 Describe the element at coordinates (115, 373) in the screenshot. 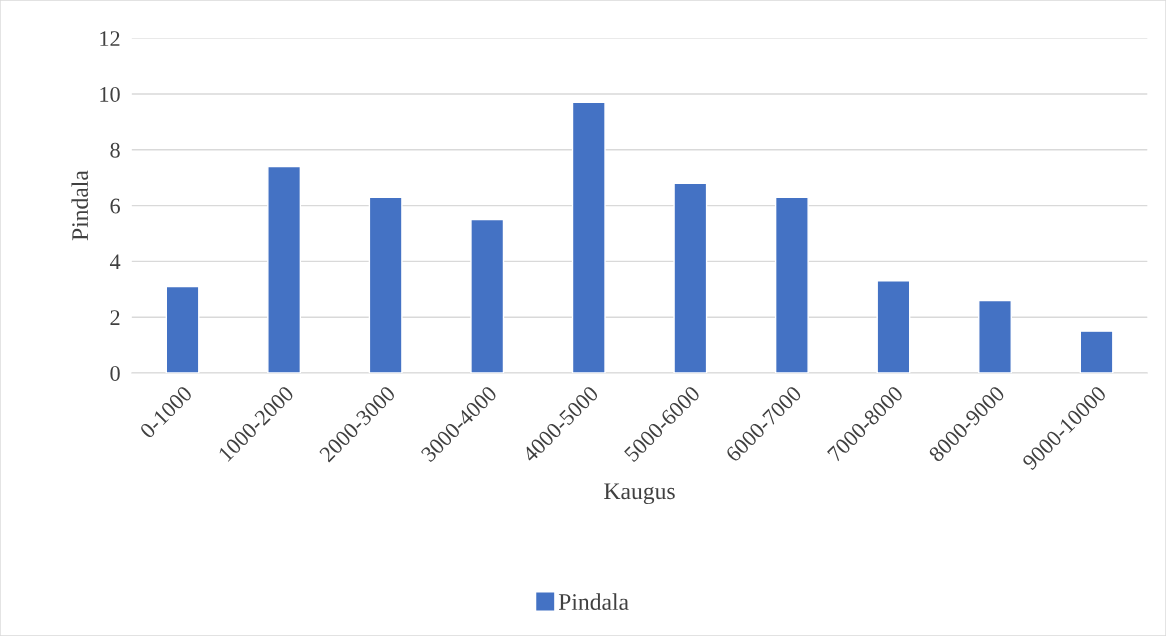

I see `y-tick-label: 0` at that location.